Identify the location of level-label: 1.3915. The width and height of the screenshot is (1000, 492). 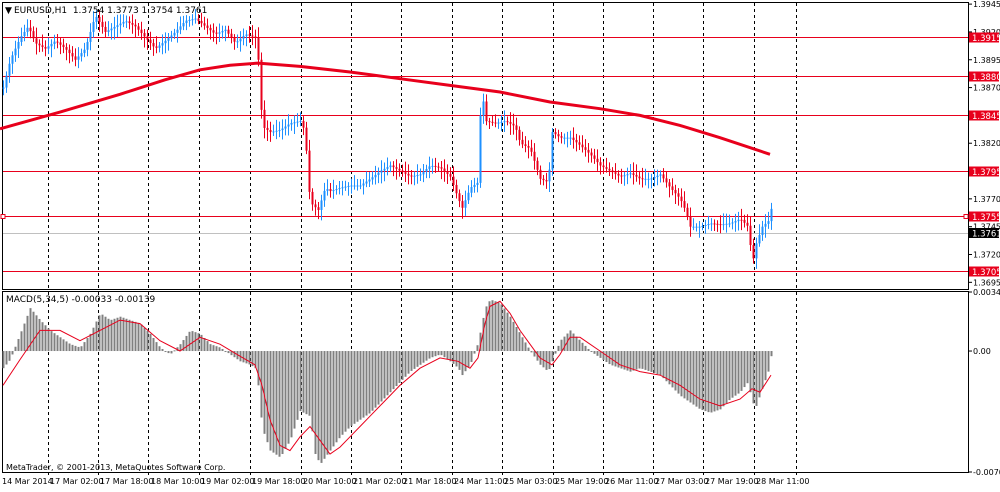
(986, 39).